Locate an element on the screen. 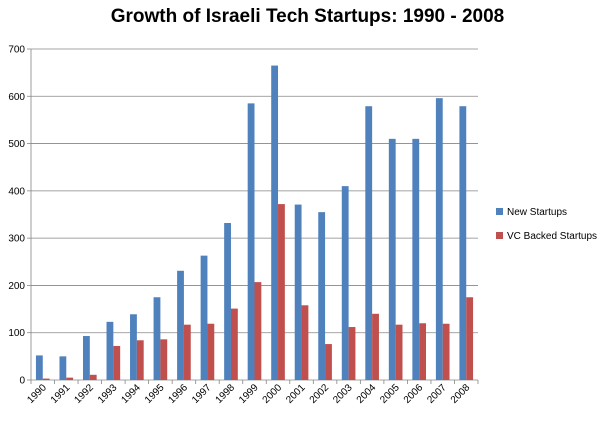 The width and height of the screenshot is (615, 422). bar-vc-backed-startups-2004 is located at coordinates (375, 346).